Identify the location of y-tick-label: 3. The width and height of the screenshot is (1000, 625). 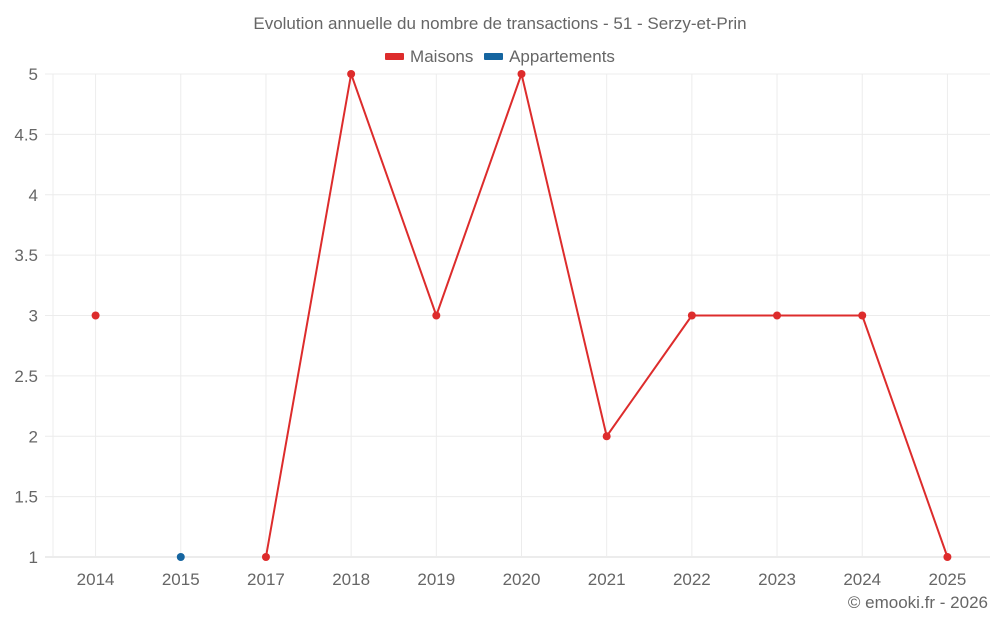
(33, 316).